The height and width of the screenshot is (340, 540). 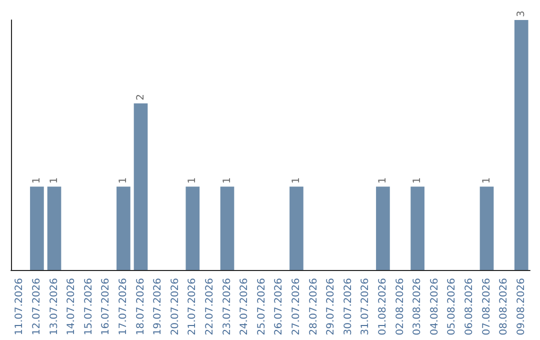 I want to click on x-tick-label: 31.07.2026, so click(x=366, y=307).